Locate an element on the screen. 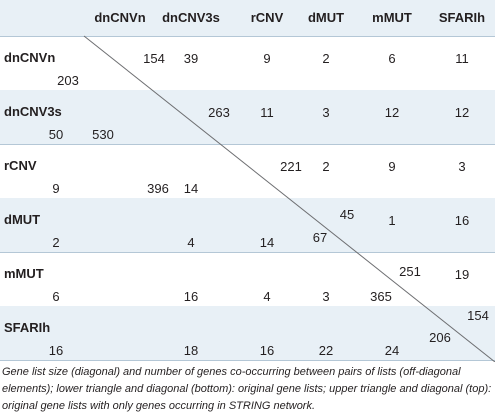  diagonal-bottom-value: 206 is located at coordinates (440, 337).